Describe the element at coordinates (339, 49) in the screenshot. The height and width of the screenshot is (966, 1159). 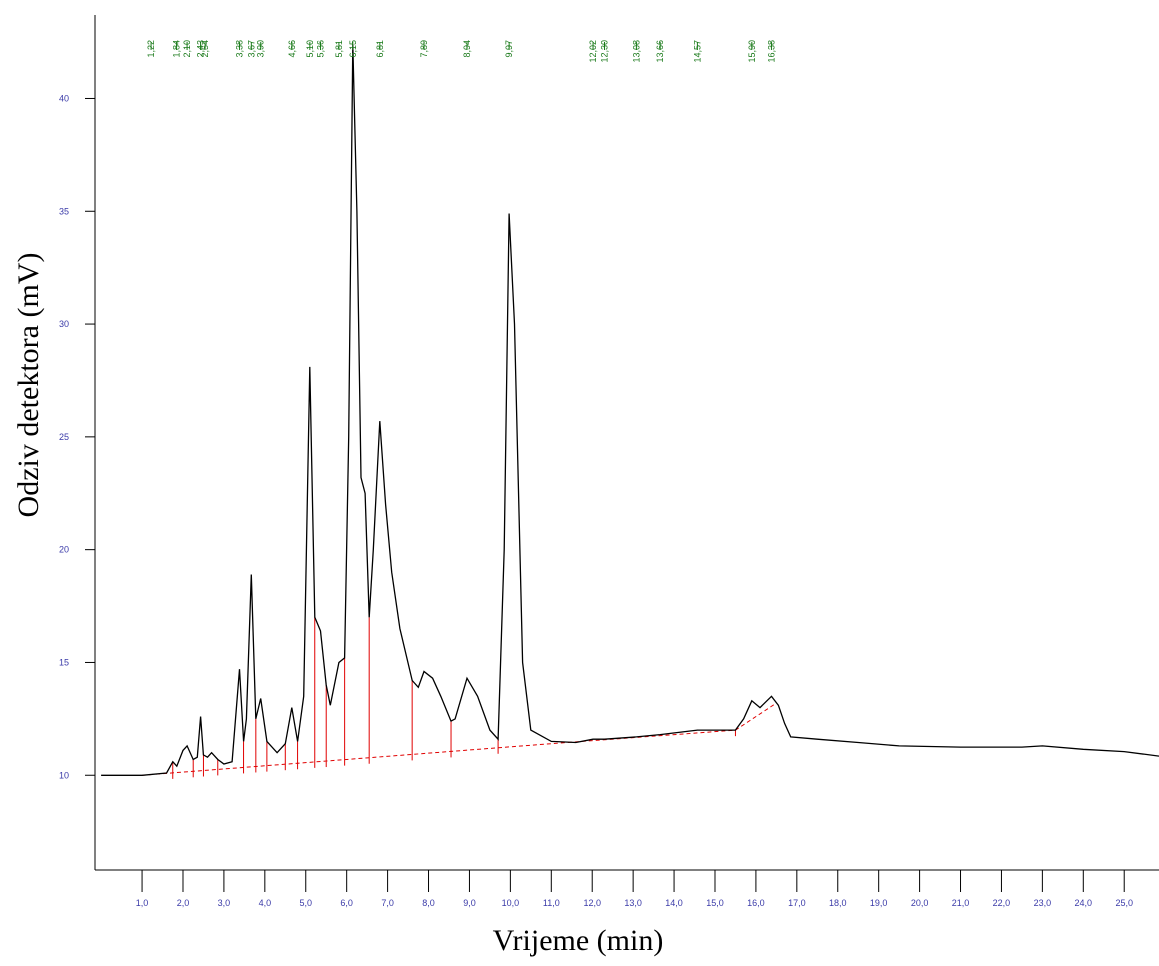
I see `peak-label: 5,81` at that location.